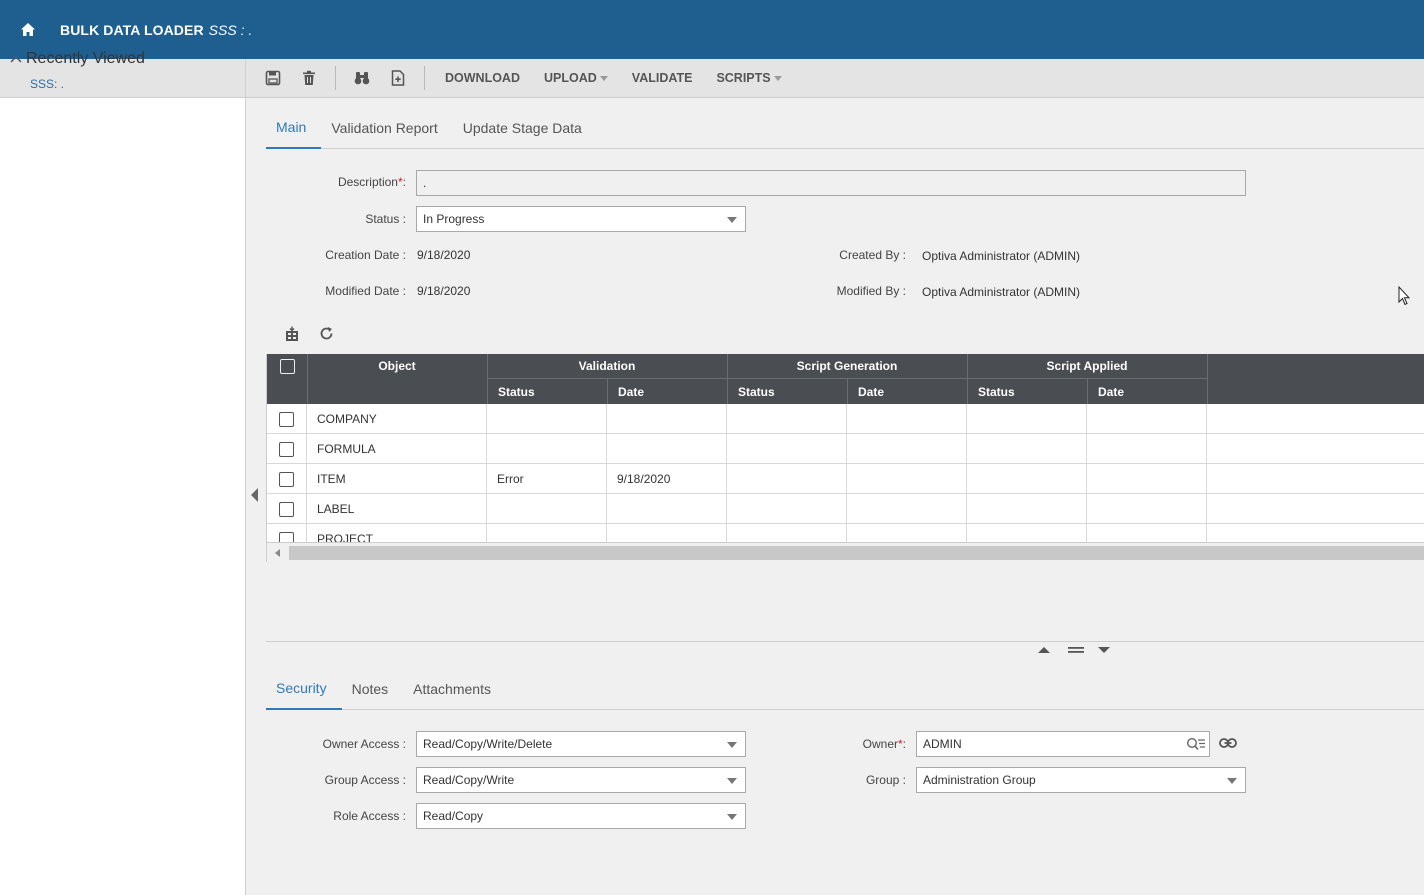 The width and height of the screenshot is (1424, 895). I want to click on group-access-value: Read/Copy/Write, so click(469, 780).